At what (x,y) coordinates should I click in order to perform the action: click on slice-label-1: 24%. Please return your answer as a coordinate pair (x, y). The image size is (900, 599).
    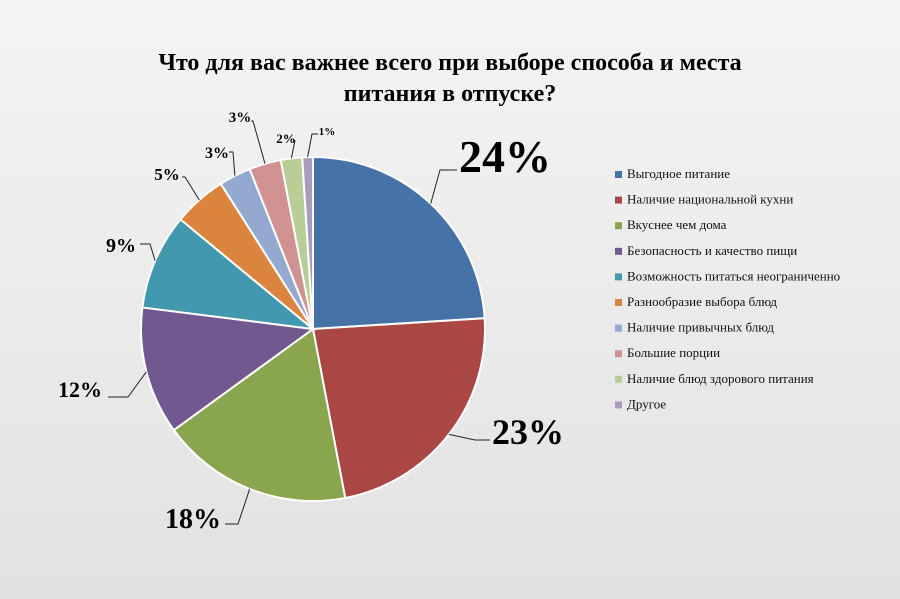
    Looking at the image, I should click on (505, 156).